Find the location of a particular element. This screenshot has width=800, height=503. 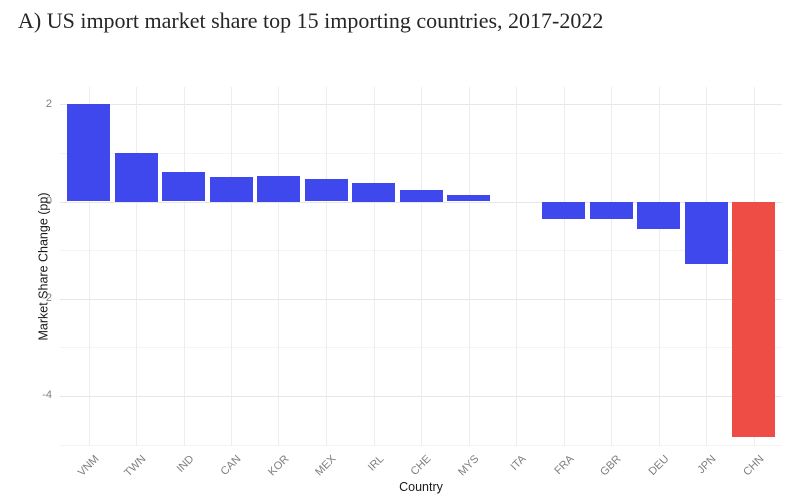

x-tick-label: GBR is located at coordinates (611, 466).